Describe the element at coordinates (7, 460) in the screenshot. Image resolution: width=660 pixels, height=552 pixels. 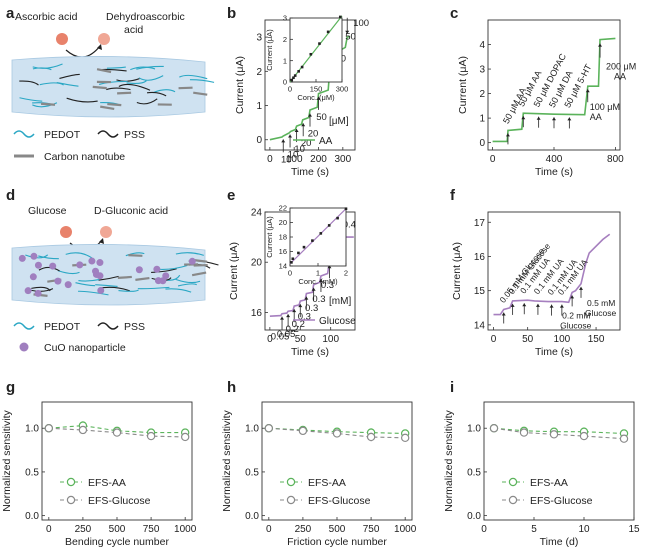
I see `y-axis-label: Normalized sensitivity` at that location.